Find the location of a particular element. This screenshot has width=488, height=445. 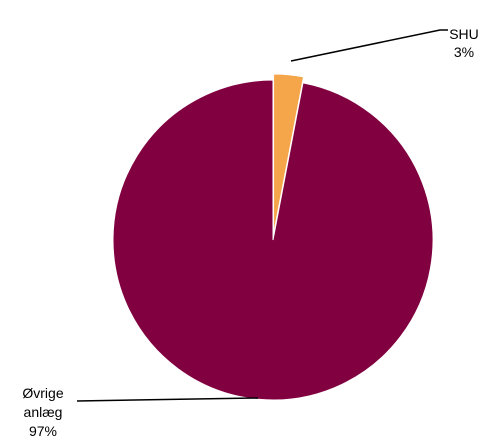

slice-label-ovrige-value: 97% is located at coordinates (43, 431).